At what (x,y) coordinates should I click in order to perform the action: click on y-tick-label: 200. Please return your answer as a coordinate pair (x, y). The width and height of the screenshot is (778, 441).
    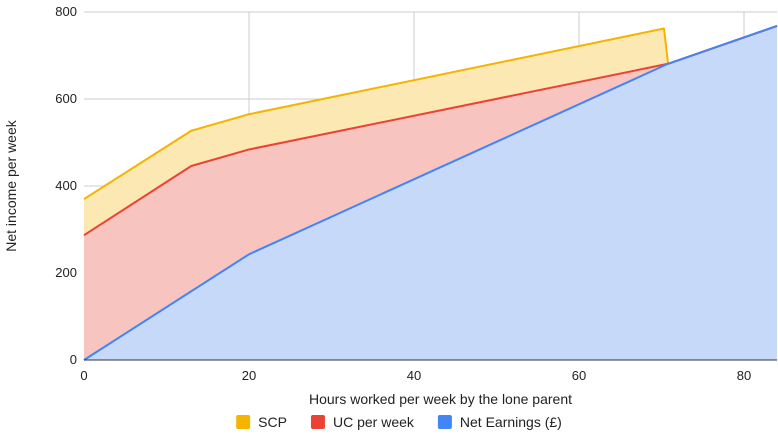
    Looking at the image, I should click on (66, 272).